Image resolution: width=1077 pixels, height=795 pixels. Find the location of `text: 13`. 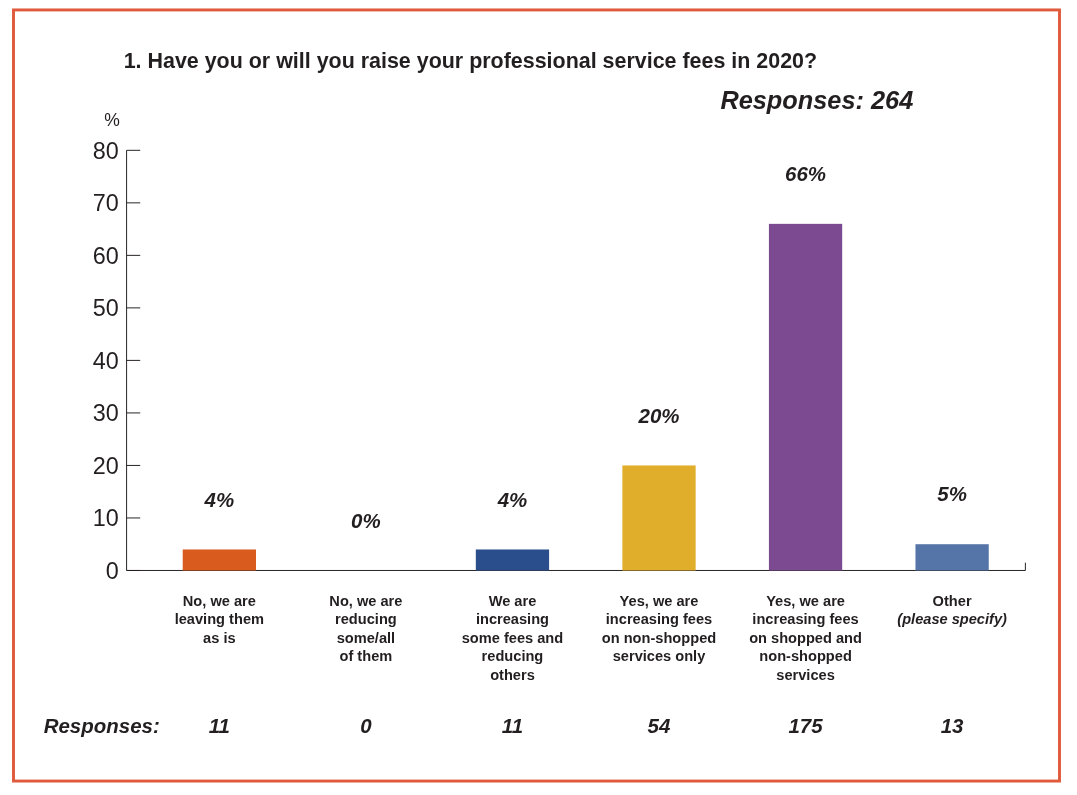

text: 13 is located at coordinates (952, 726).